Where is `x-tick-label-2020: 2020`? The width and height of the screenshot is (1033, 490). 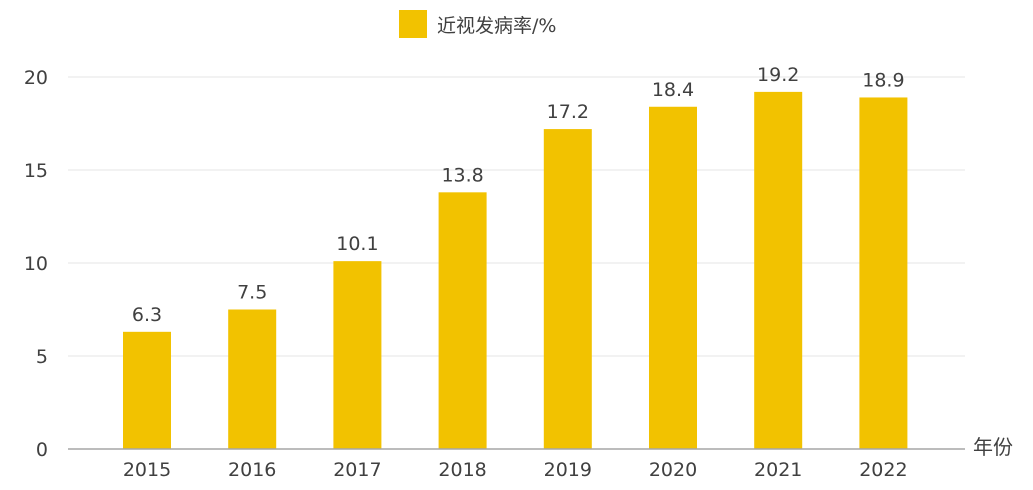
x-tick-label-2020: 2020 is located at coordinates (673, 470).